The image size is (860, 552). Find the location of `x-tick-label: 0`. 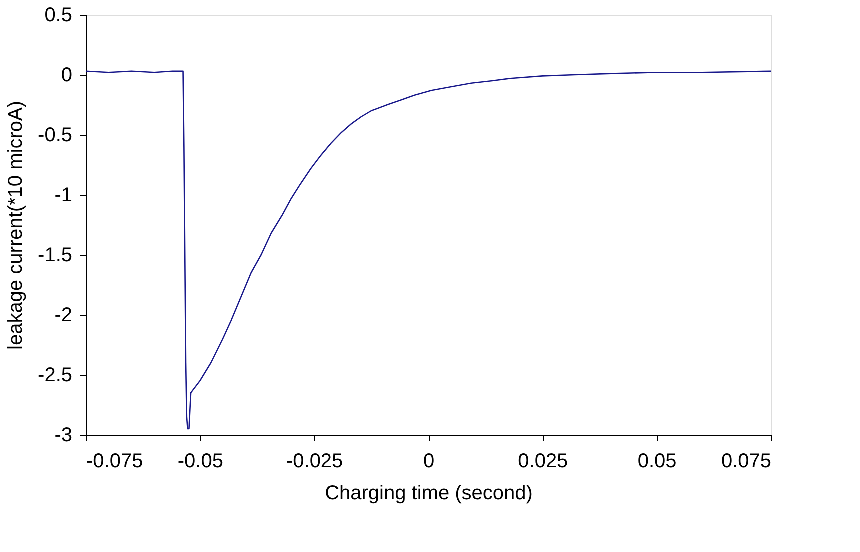

x-tick-label: 0 is located at coordinates (429, 461).